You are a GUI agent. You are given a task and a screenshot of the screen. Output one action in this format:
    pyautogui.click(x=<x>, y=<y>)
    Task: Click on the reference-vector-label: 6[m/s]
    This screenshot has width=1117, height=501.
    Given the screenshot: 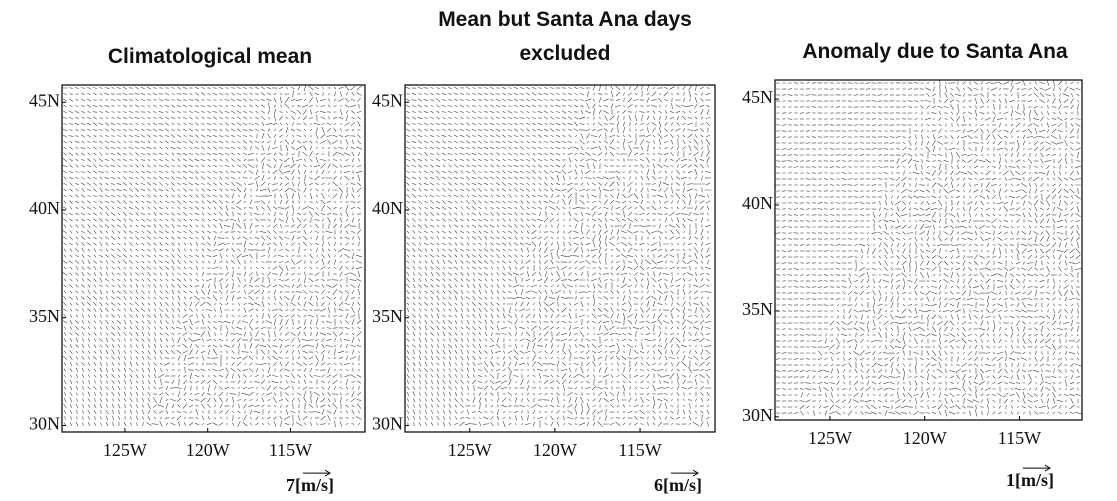 What is the action you would take?
    pyautogui.click(x=678, y=485)
    